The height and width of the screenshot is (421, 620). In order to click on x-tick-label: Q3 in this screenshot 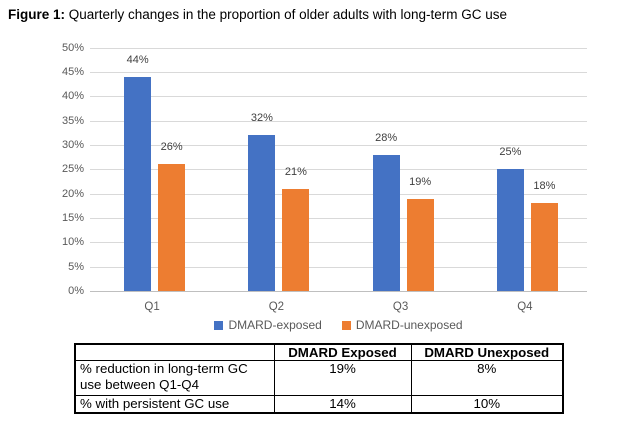, I will do `click(400, 307)`.